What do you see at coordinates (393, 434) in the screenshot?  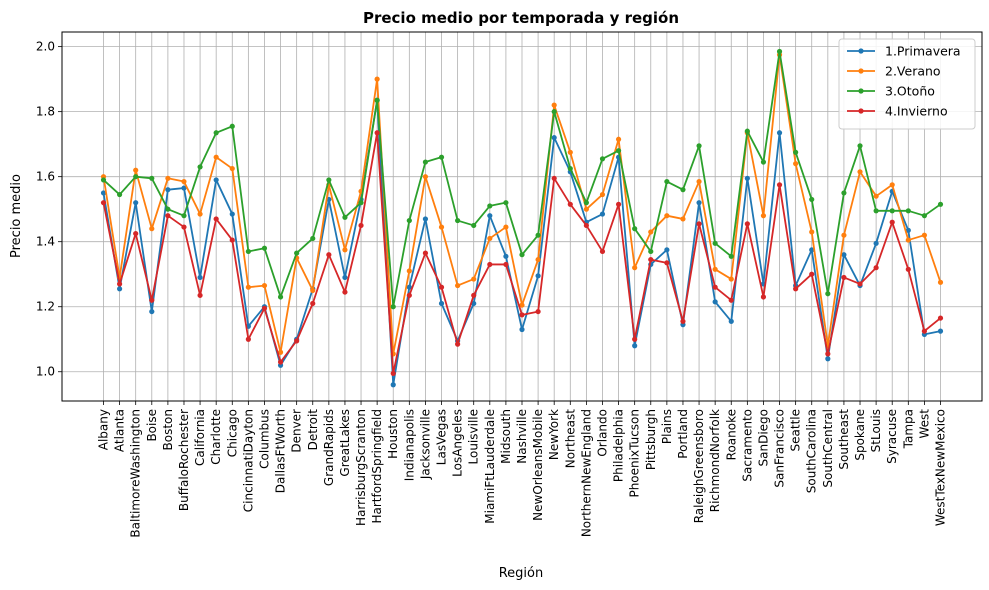 I see `x-tick-label: Houston` at bounding box center [393, 434].